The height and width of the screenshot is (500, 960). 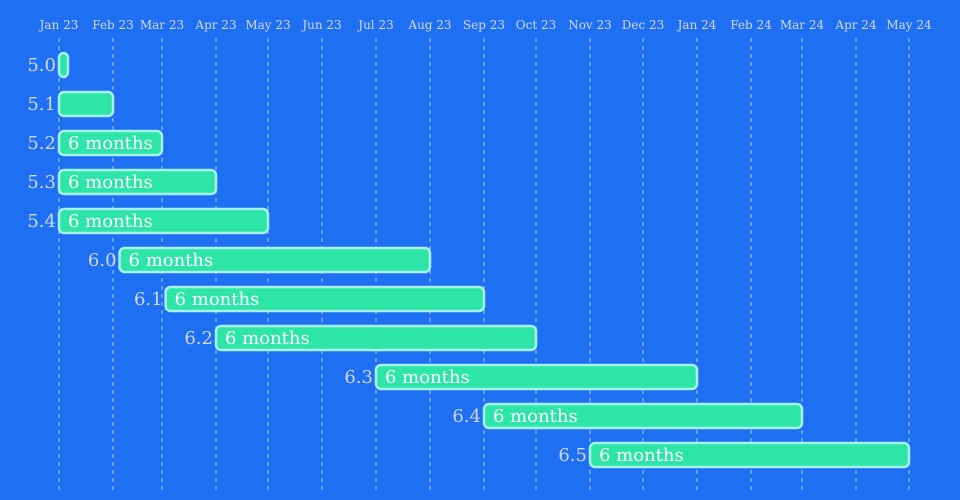 What do you see at coordinates (484, 25) in the screenshot?
I see `x-tick-label: Sep 23` at bounding box center [484, 25].